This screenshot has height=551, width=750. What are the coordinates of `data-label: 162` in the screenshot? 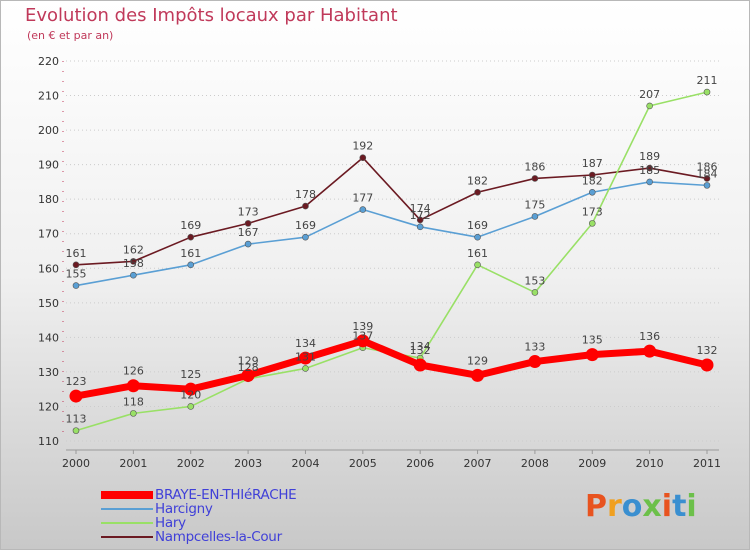 It's located at (133, 249).